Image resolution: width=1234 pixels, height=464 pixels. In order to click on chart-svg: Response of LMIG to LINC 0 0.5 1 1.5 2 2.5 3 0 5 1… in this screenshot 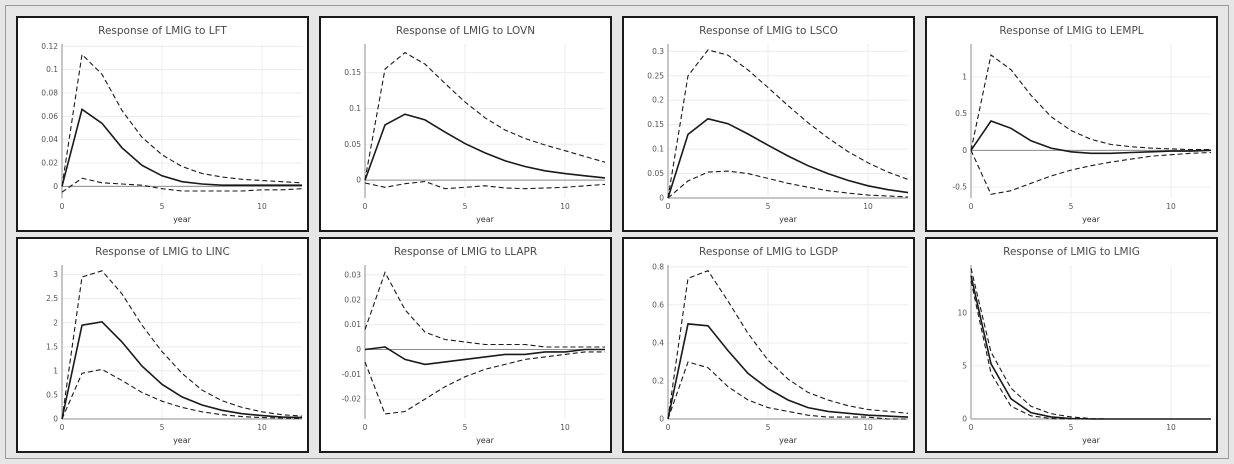, I will do `click(174, 345)`.